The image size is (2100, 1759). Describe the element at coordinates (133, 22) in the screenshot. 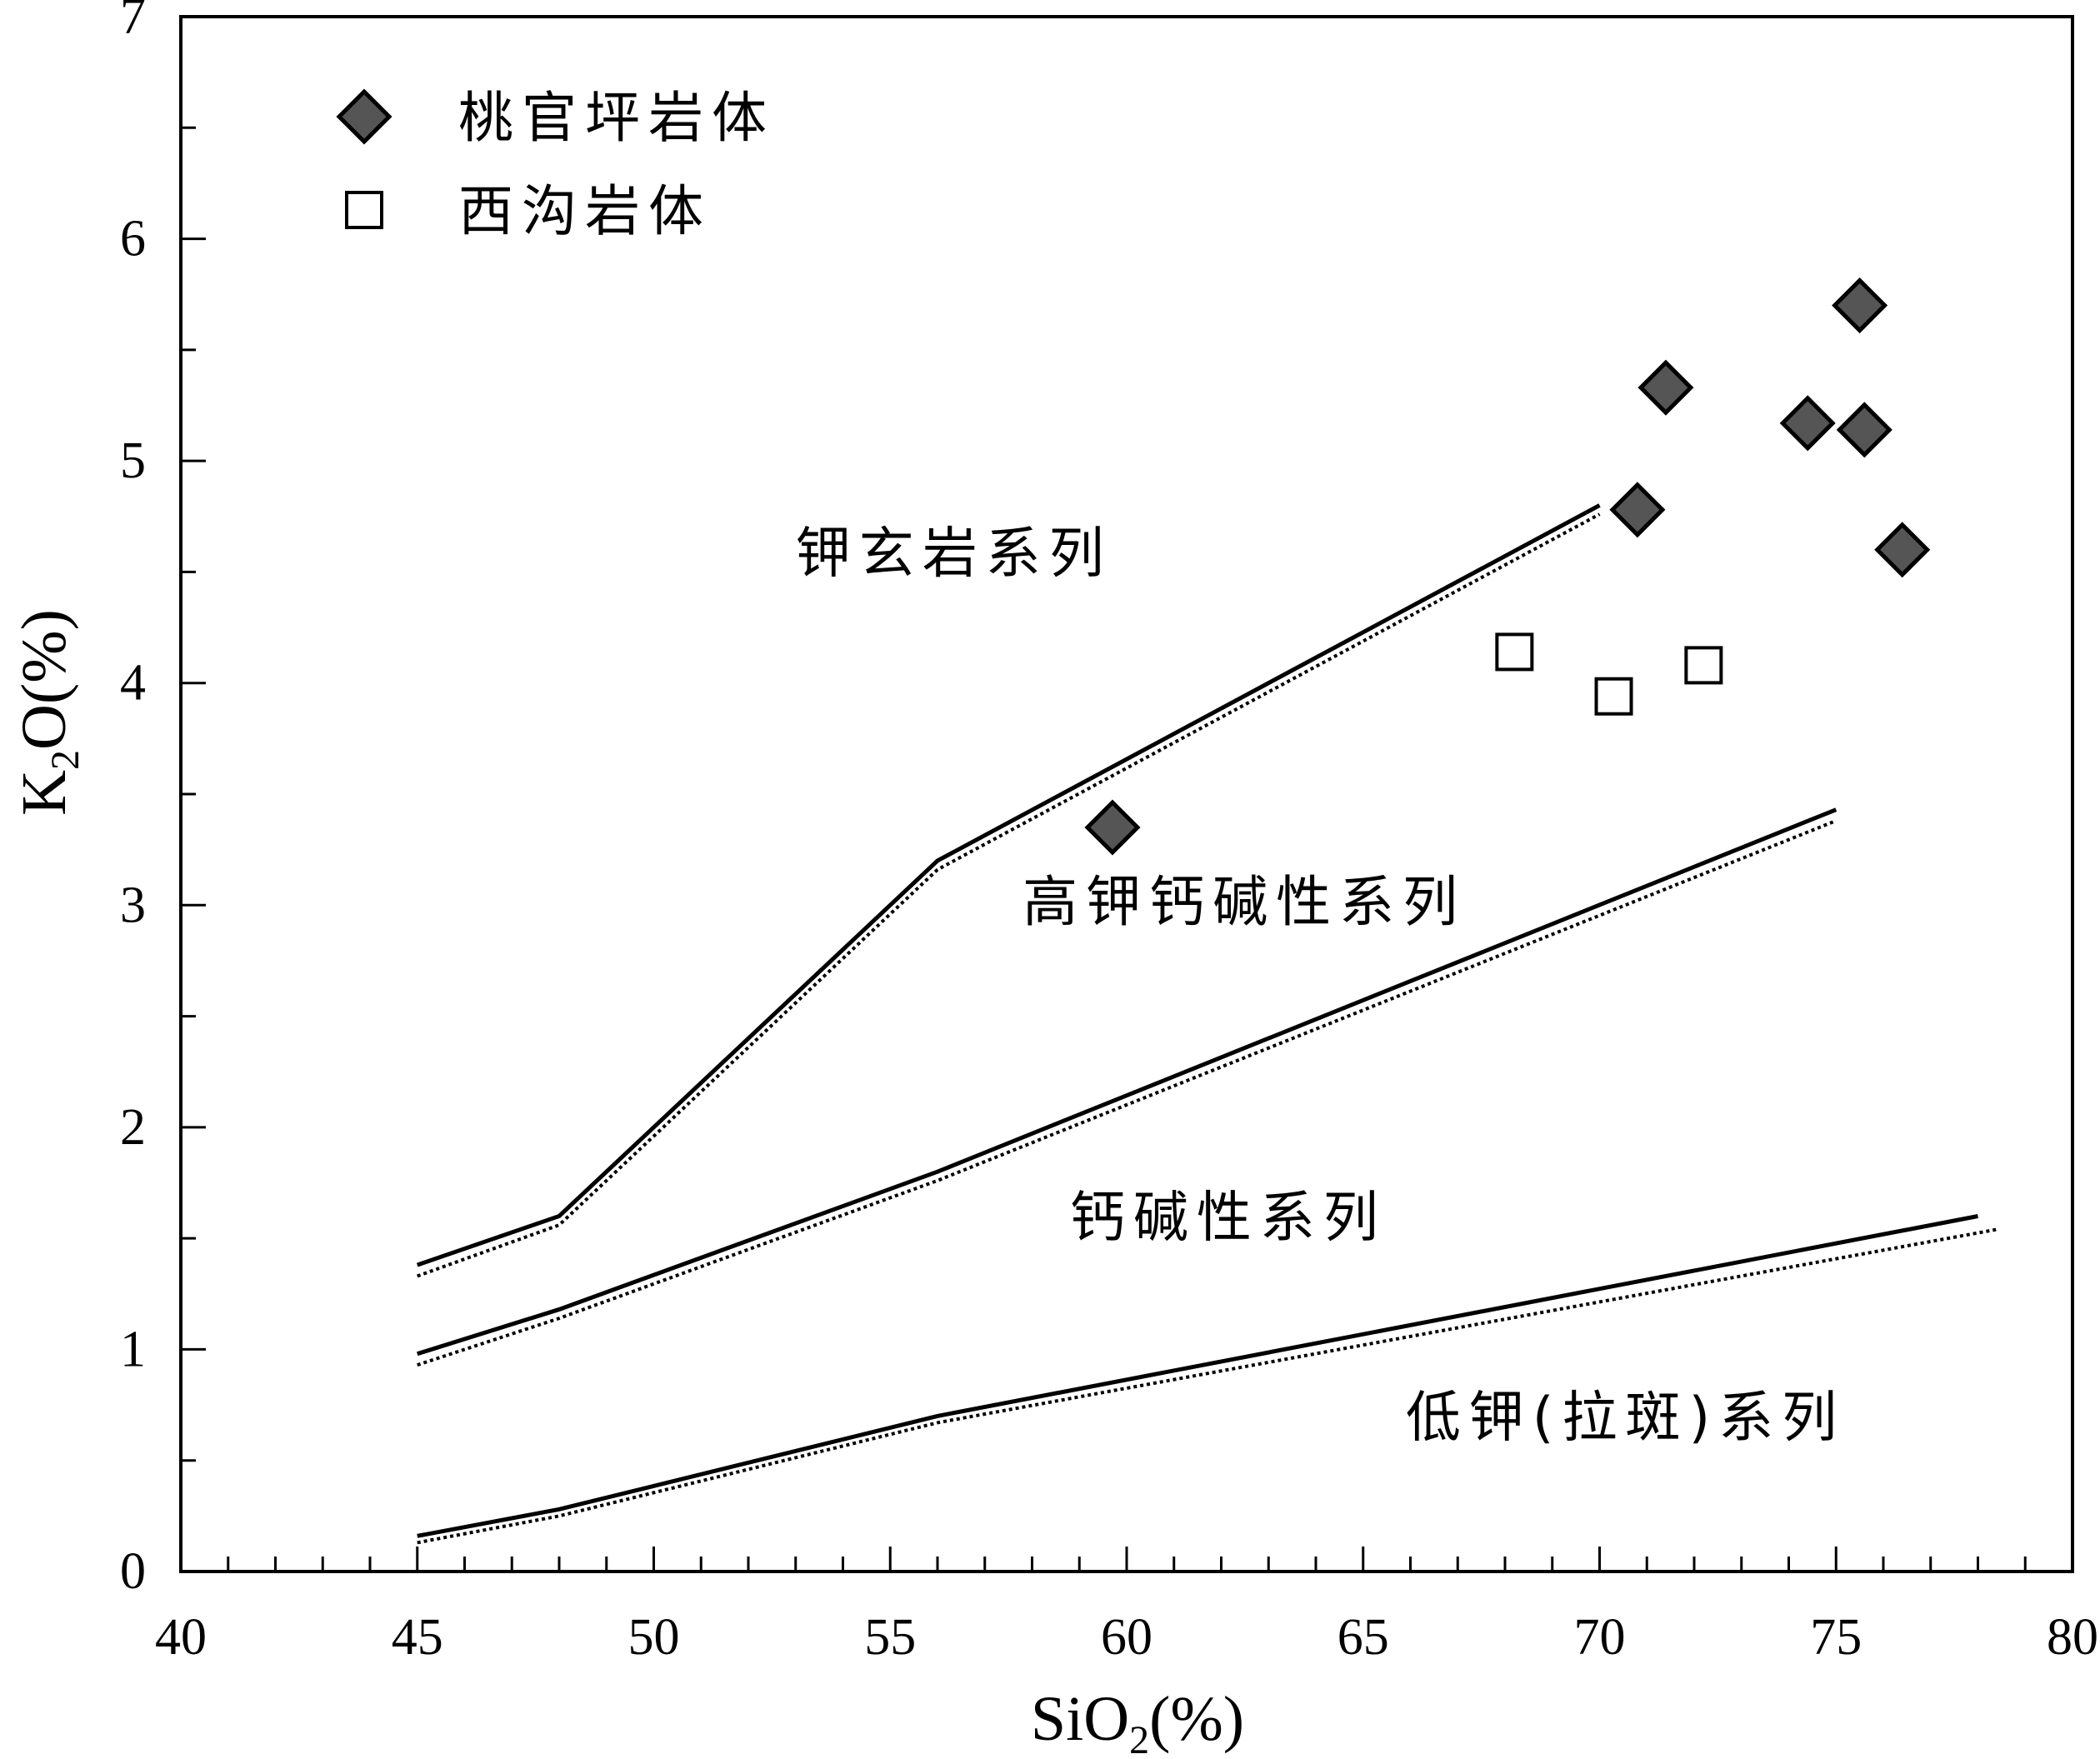

I see `y-tick-label: 7` at that location.